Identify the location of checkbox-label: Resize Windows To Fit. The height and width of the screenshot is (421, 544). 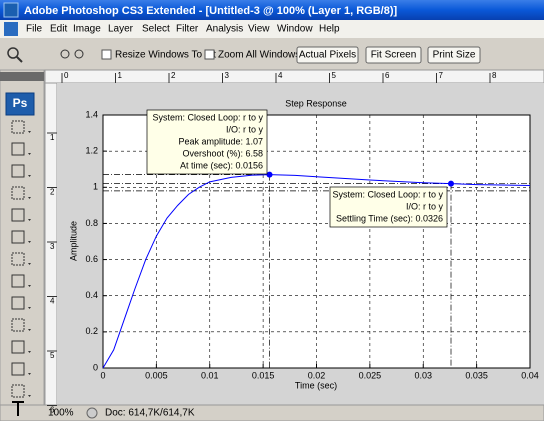
(165, 55).